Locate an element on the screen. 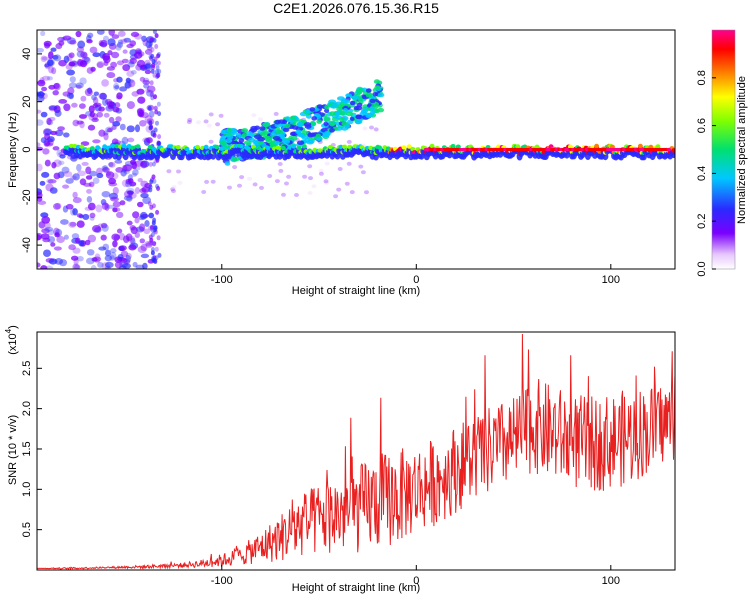 The width and height of the screenshot is (750, 600). y-tick-label: 2.5 is located at coordinates (27, 368).